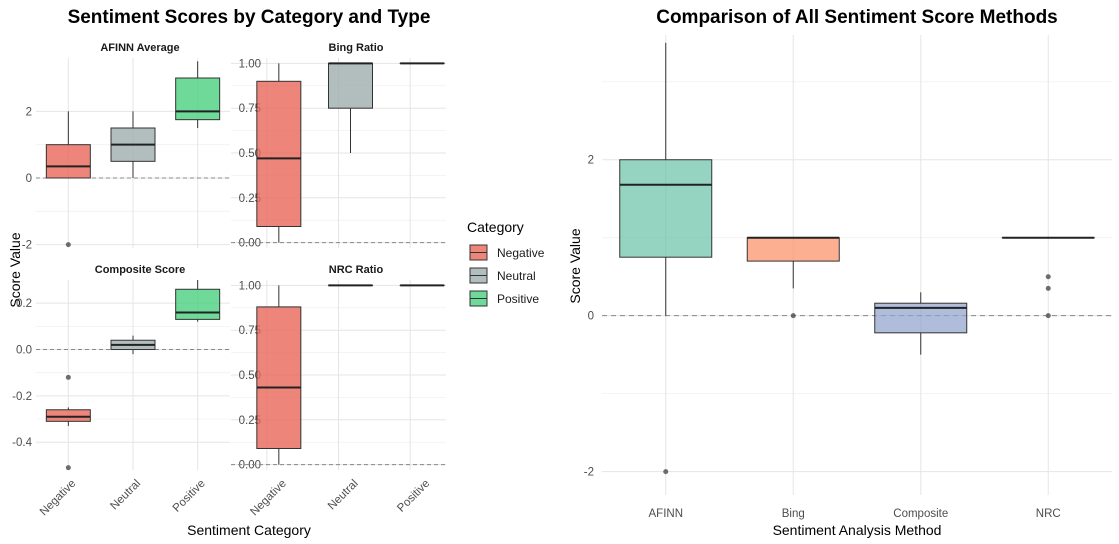  Describe the element at coordinates (15, 269) in the screenshot. I see `left-y-axis-label: Score Value` at that location.